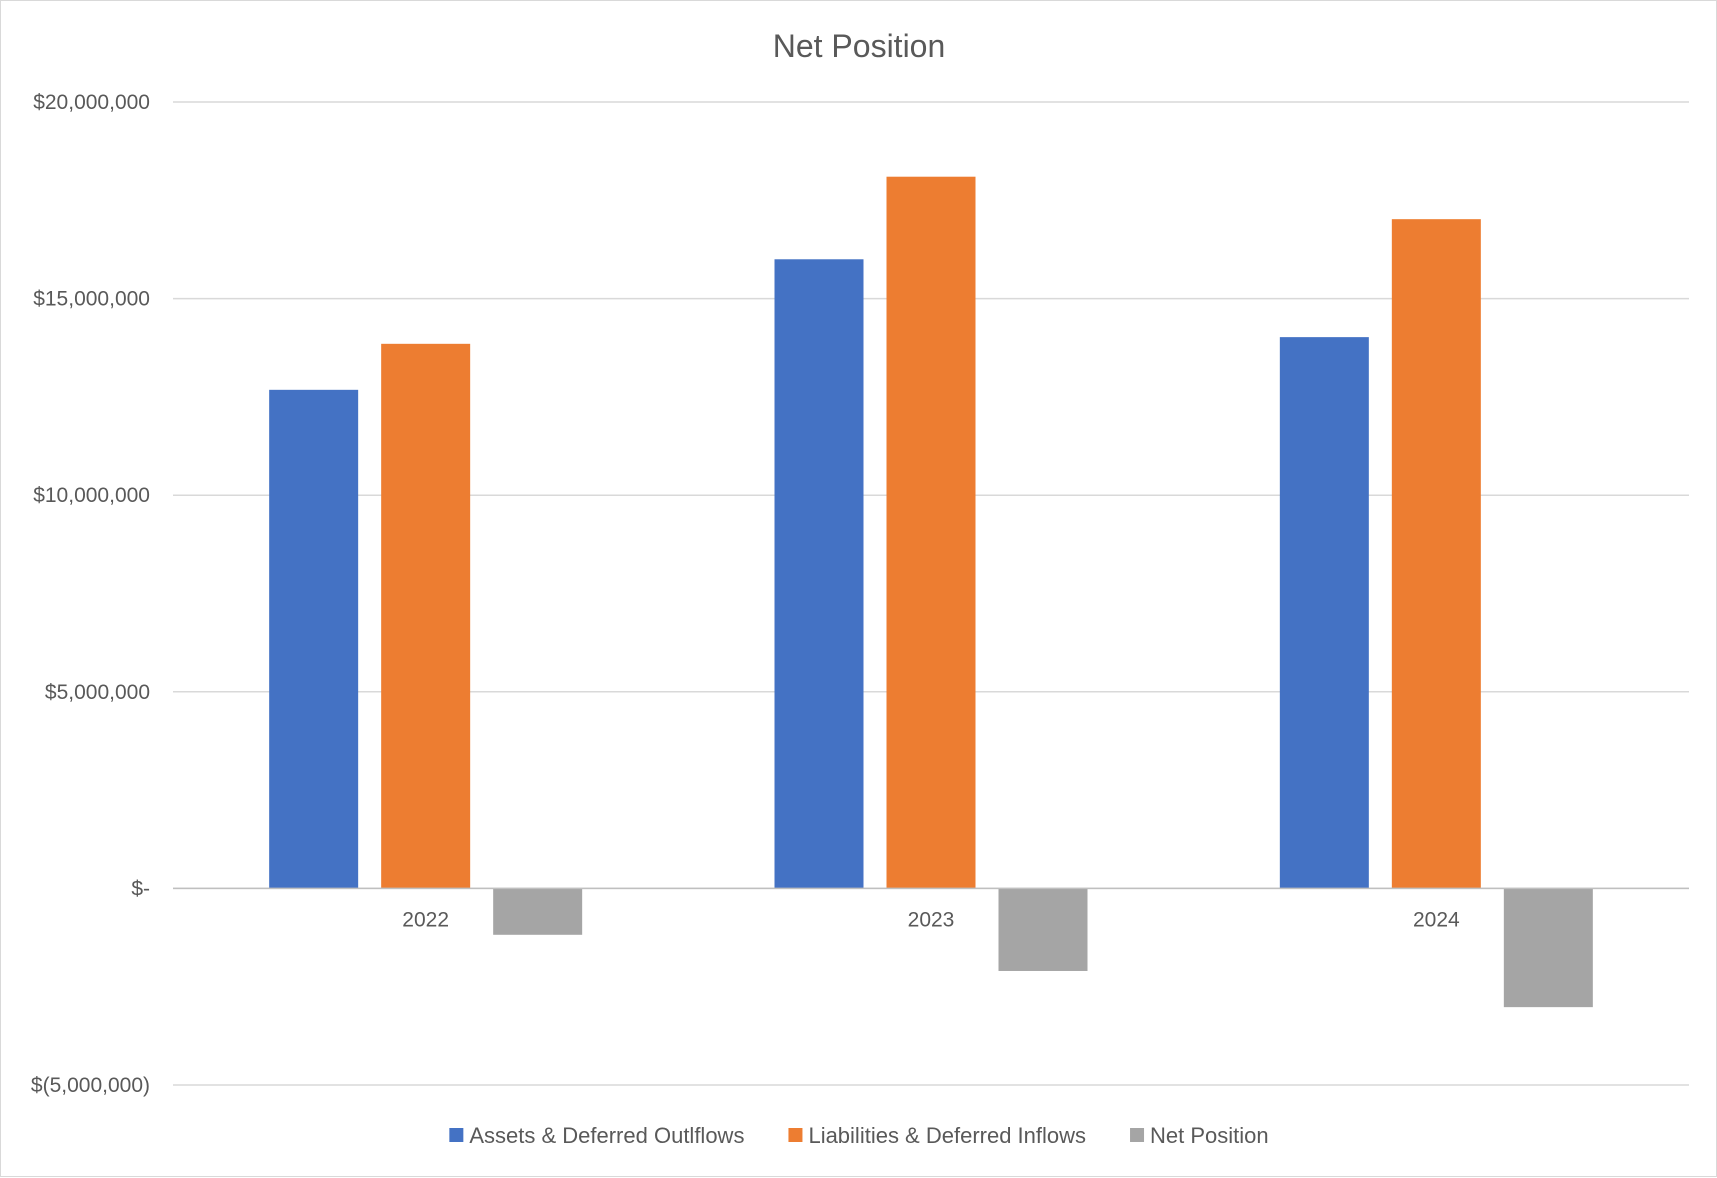 Image resolution: width=1717 pixels, height=1178 pixels. I want to click on bar-assets-deferred-outlflows-2024, so click(1324, 613).